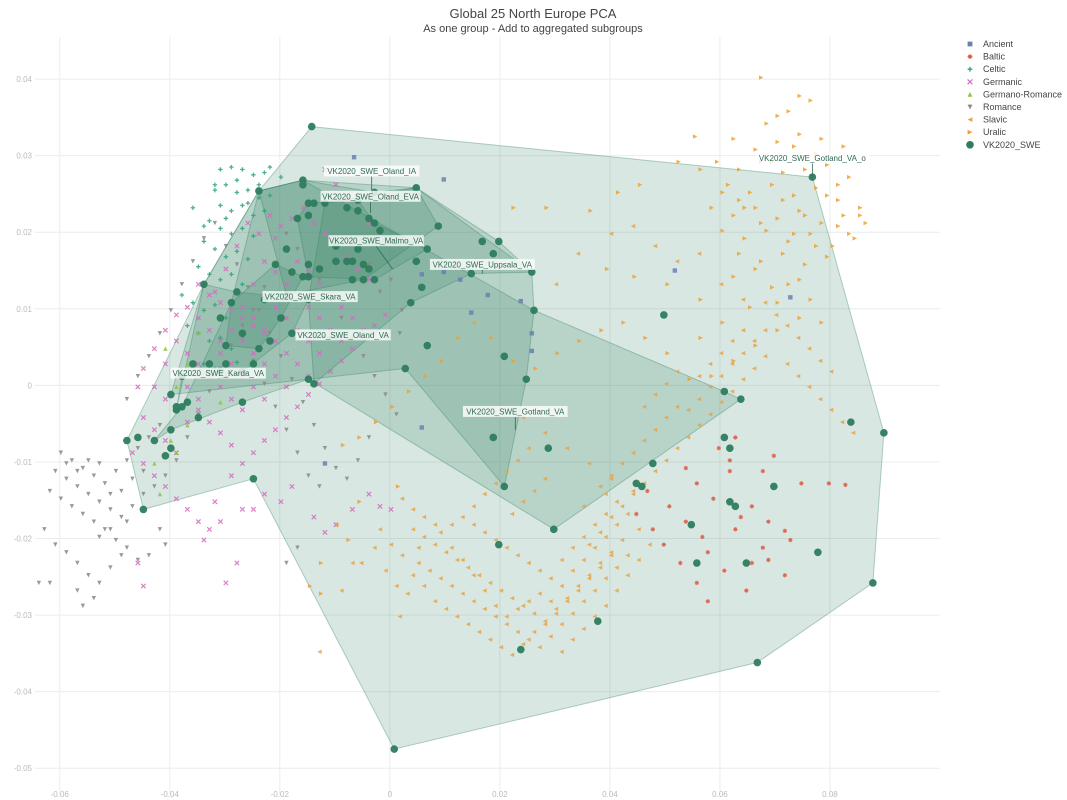 The width and height of the screenshot is (1067, 800). What do you see at coordinates (1003, 145) in the screenshot?
I see `legend-item-vk2020-swe: VK2020_SWE` at bounding box center [1003, 145].